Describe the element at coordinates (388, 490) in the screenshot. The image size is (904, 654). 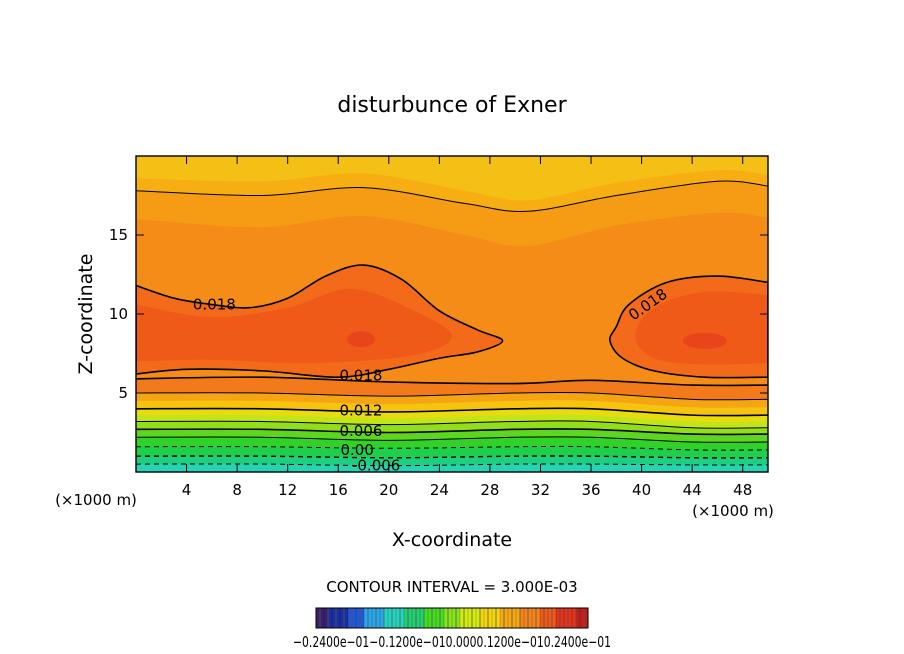
I see `x-tick-label: 20` at that location.